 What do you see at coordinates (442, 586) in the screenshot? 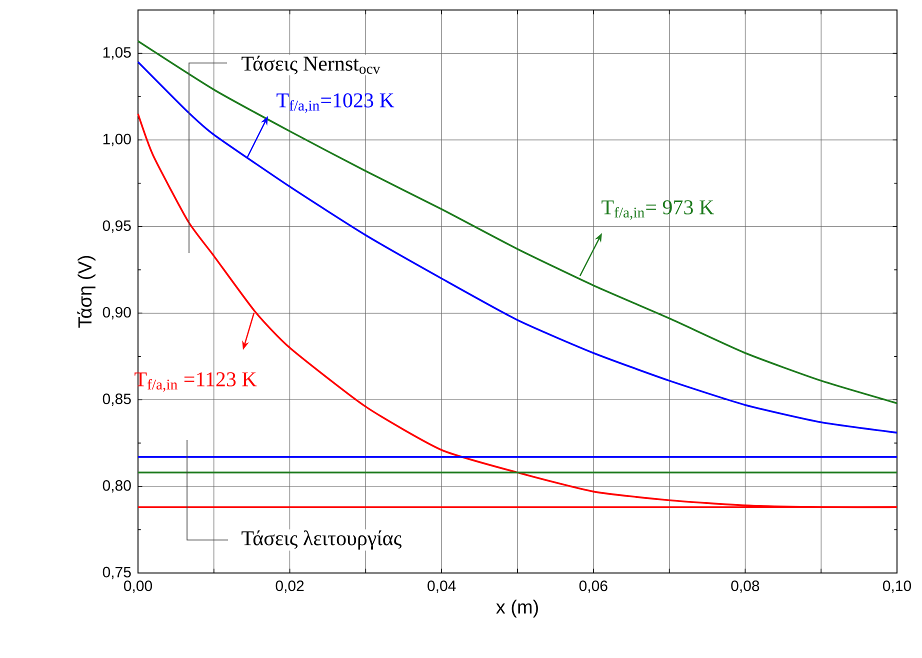
I see `x-tick-label: 0,04` at bounding box center [442, 586].